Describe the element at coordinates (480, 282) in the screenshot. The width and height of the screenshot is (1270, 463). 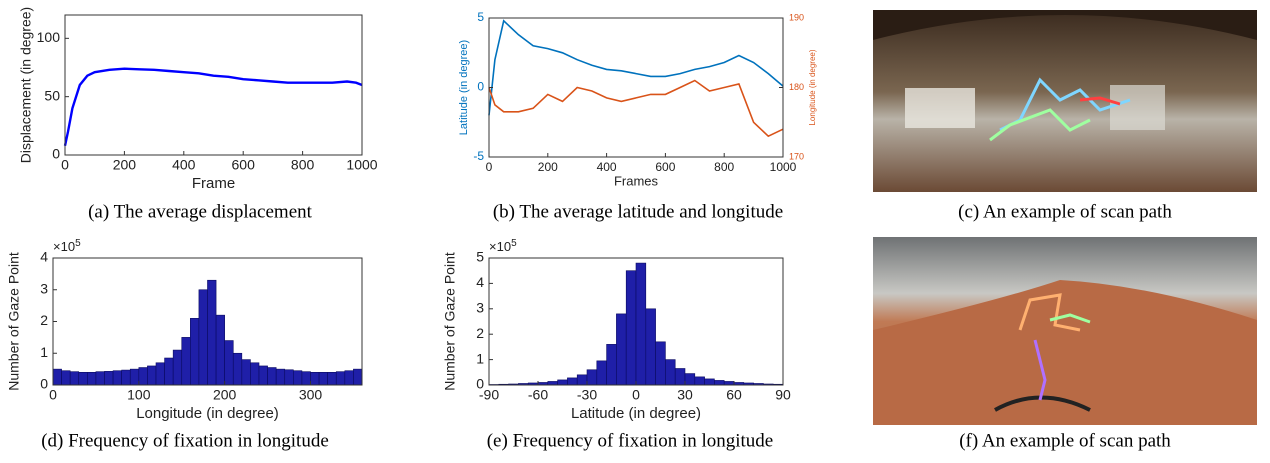
I see `y-tick-label: 4` at that location.